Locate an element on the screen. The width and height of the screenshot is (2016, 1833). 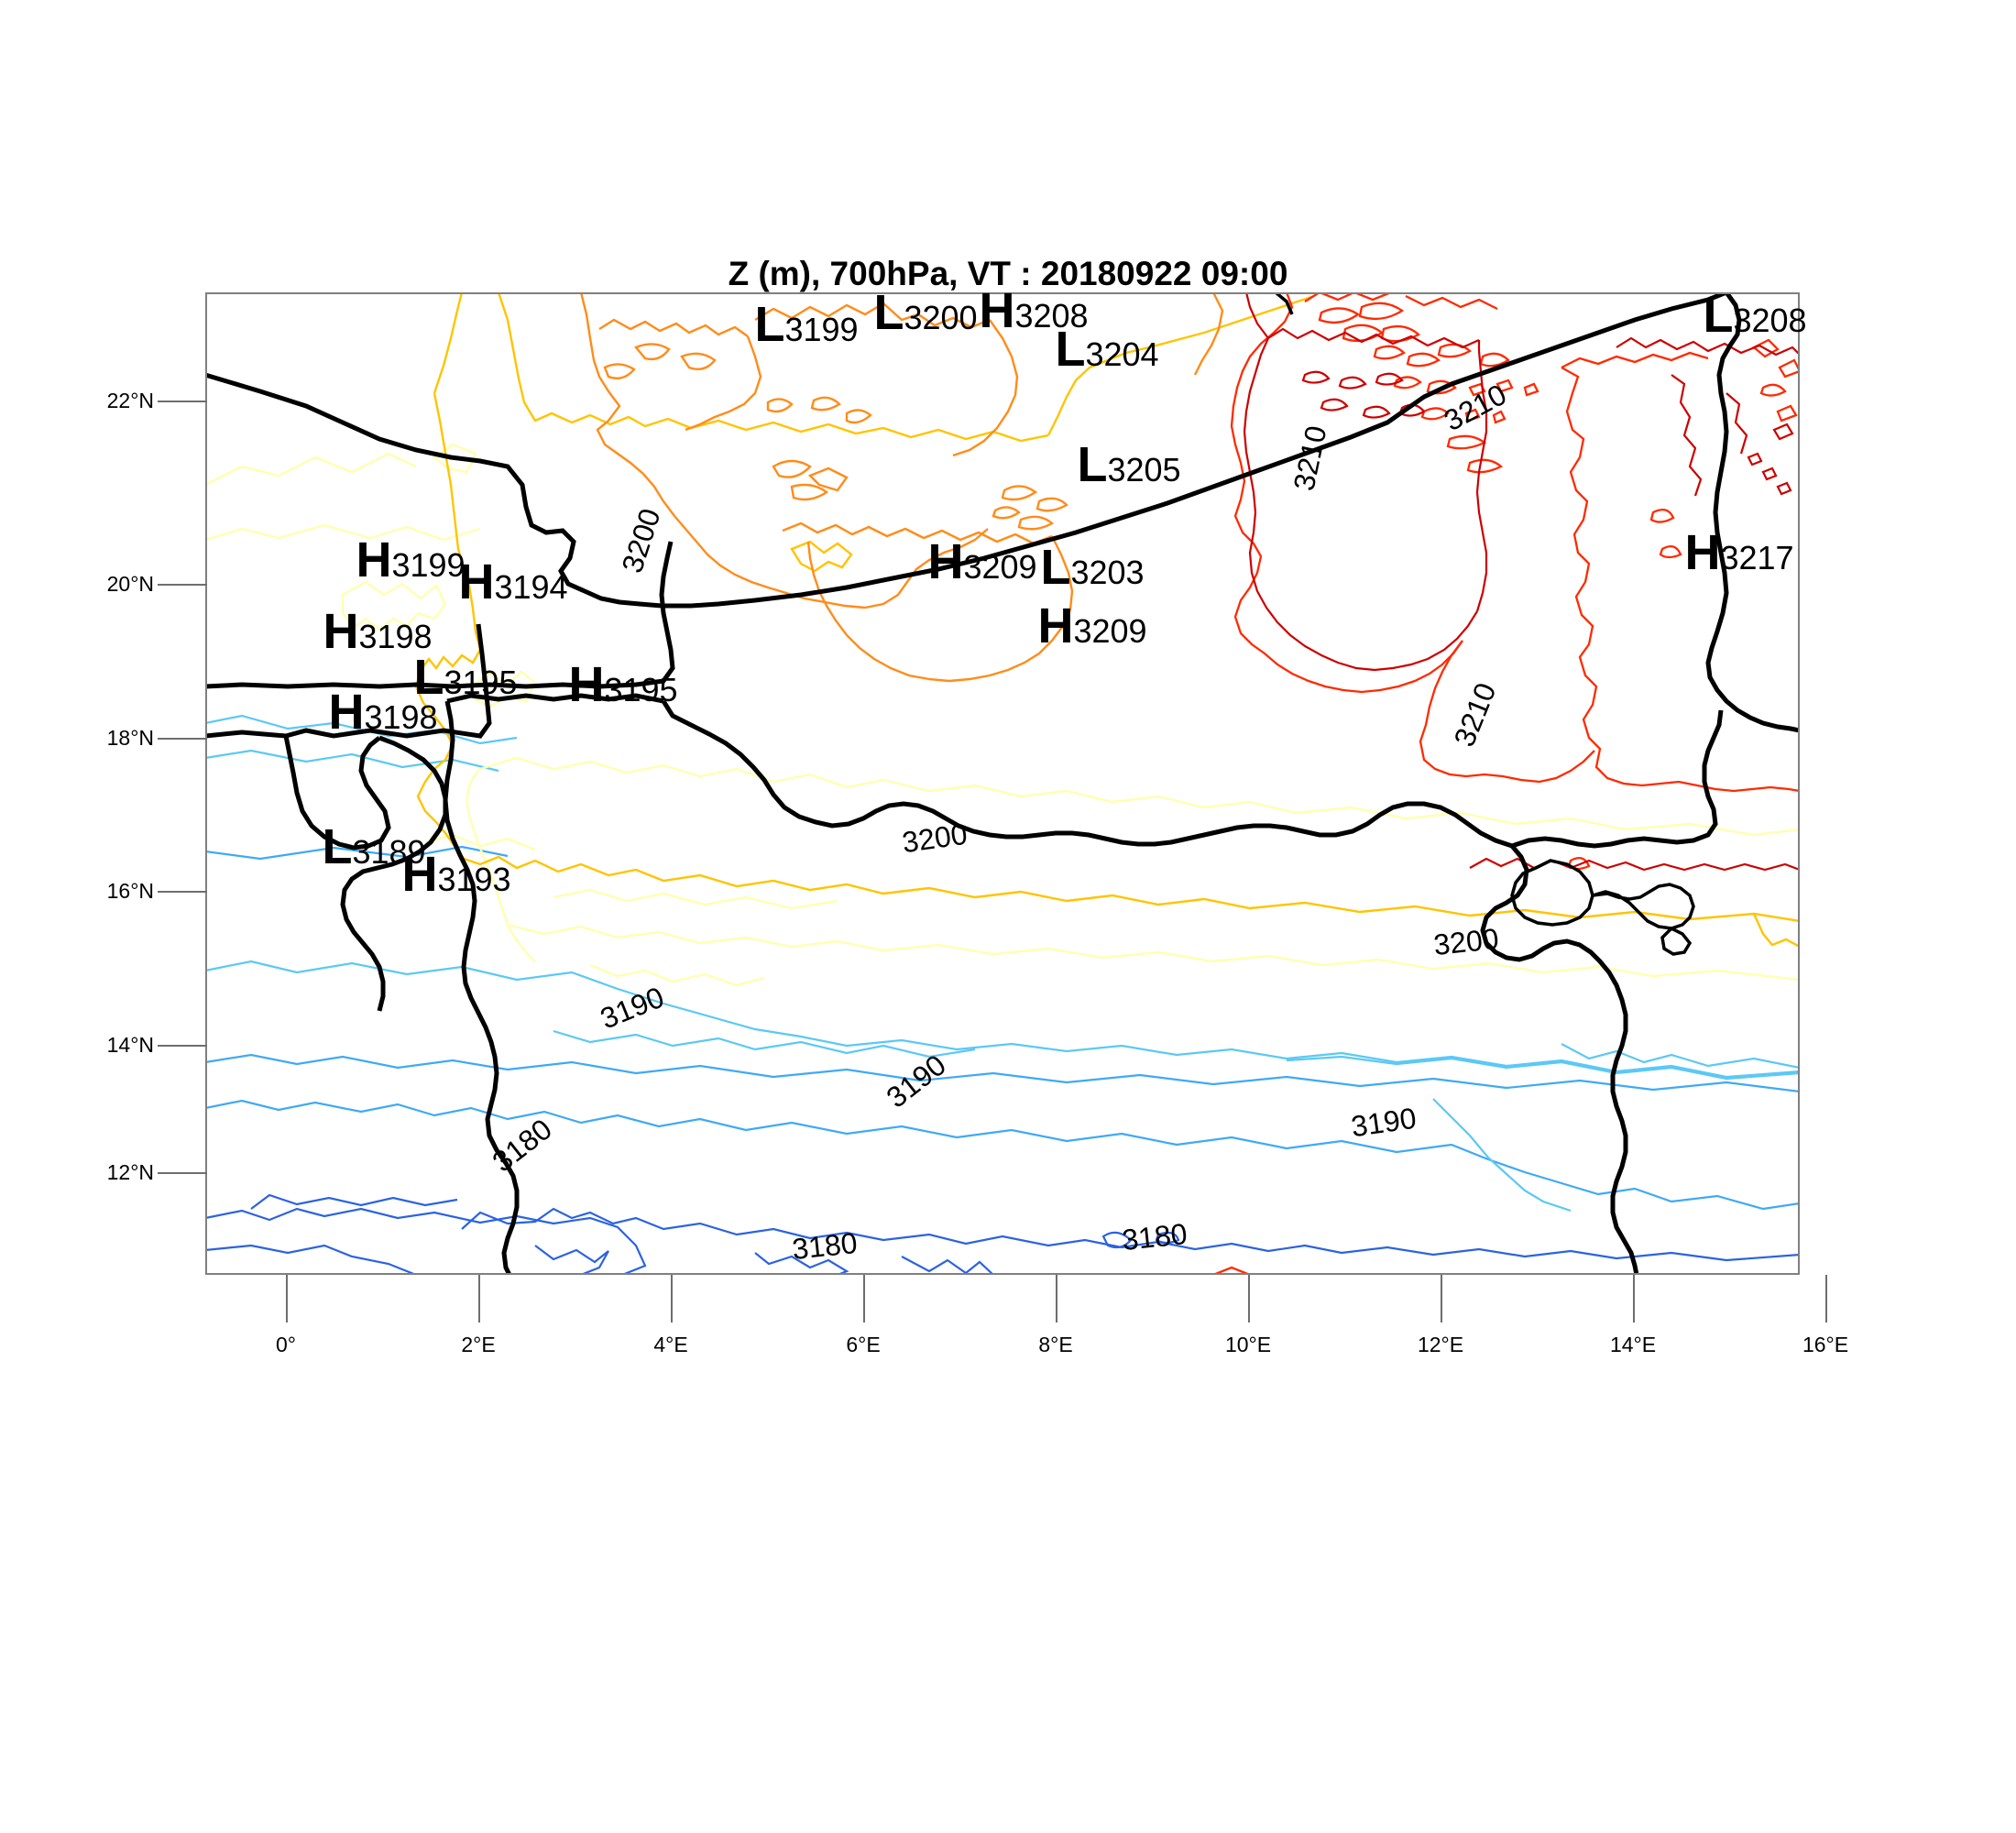
contour-3205-e is located at coordinates (723, 383).